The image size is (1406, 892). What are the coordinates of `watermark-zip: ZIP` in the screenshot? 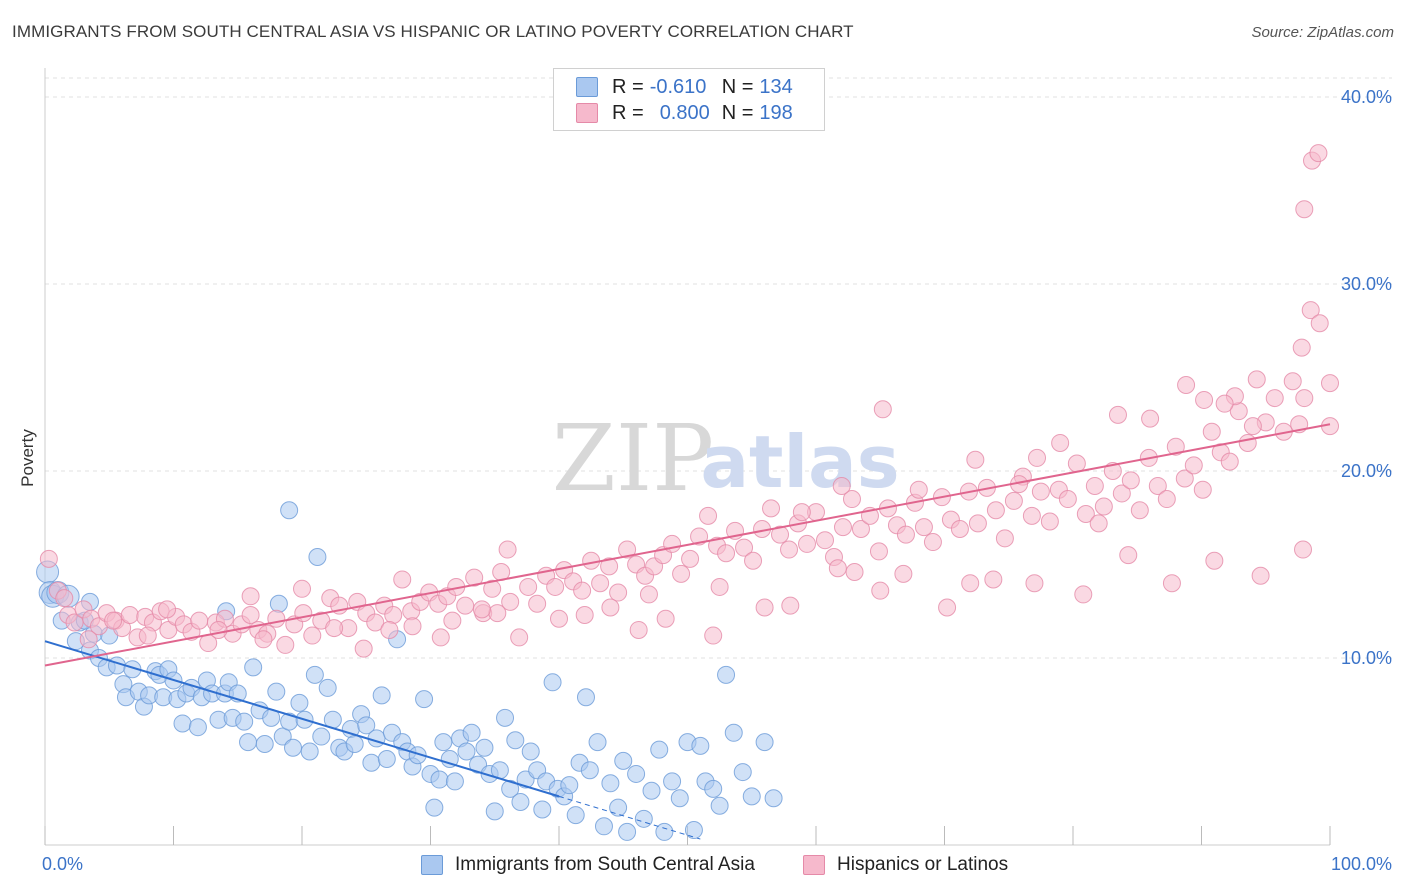 It's located at (633, 458).